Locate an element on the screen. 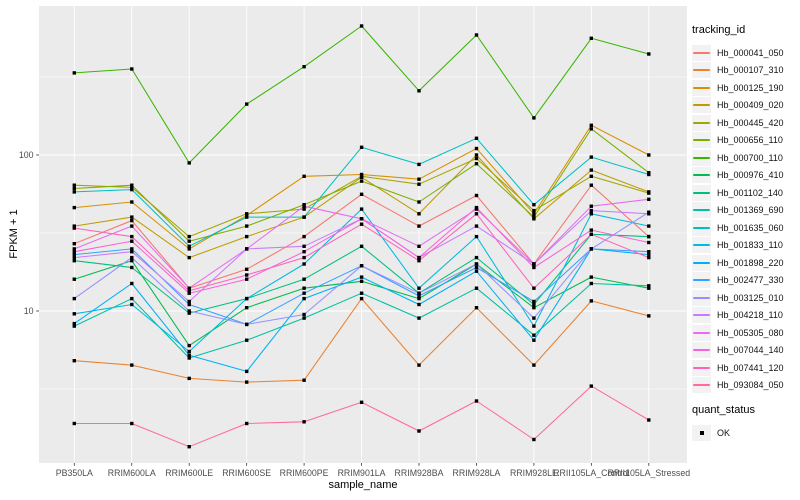 This screenshot has width=800, height=500. black-square-point-icon is located at coordinates (701, 433).